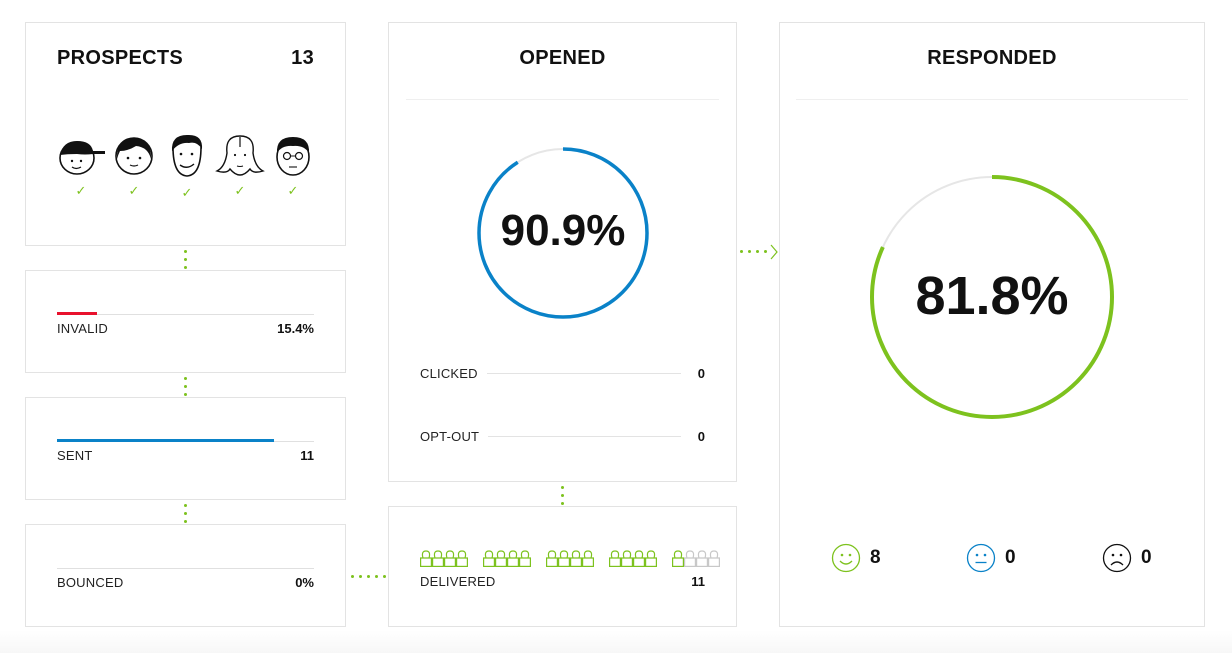 This screenshot has height=653, width=1232. What do you see at coordinates (185, 448) in the screenshot?
I see `sent-card: SENT 11` at bounding box center [185, 448].